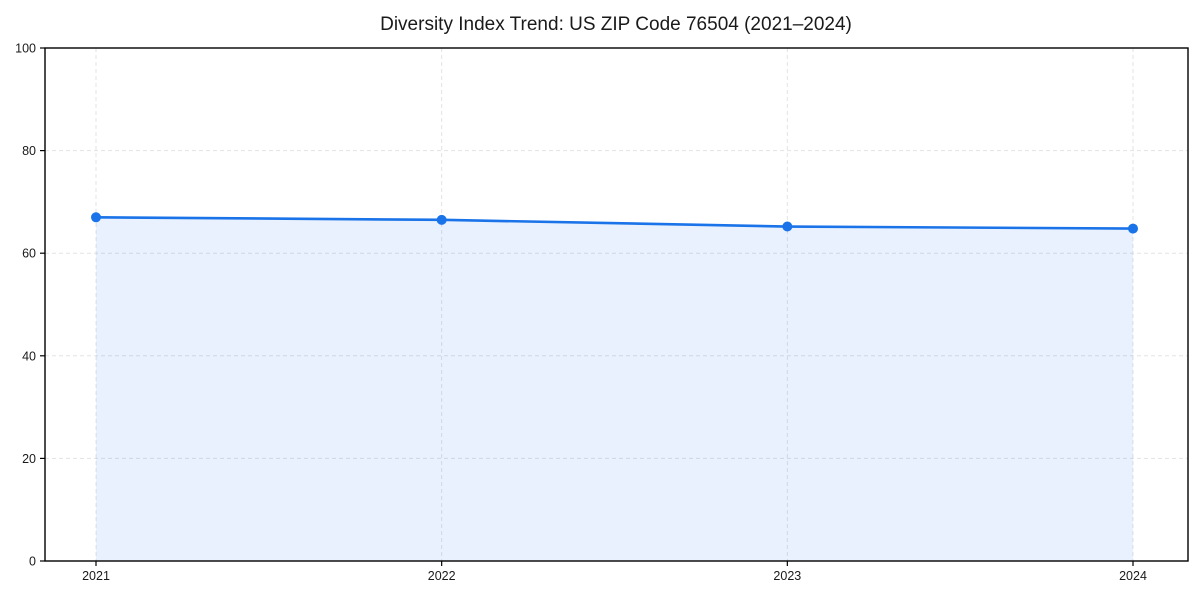 The width and height of the screenshot is (1200, 600). Describe the element at coordinates (29, 151) in the screenshot. I see `y-tick-label: 80` at that location.